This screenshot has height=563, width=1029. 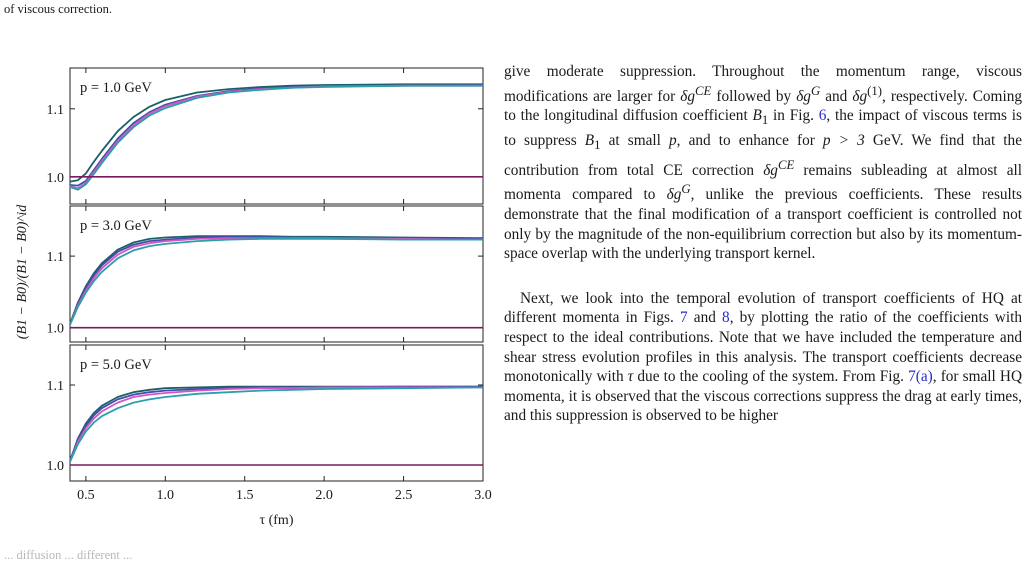 I want to click on p1-math-b1: B, so click(x=757, y=116).